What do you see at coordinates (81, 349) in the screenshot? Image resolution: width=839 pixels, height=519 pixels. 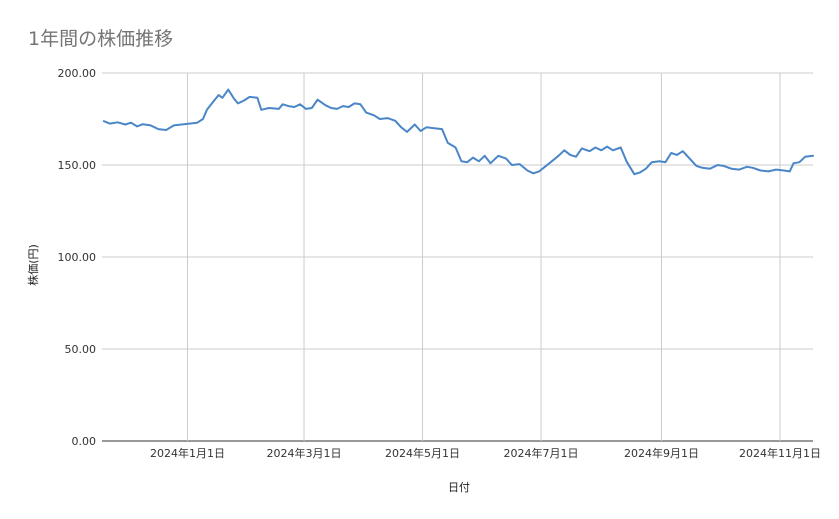 I see `y-tick-label: 50.00` at bounding box center [81, 349].